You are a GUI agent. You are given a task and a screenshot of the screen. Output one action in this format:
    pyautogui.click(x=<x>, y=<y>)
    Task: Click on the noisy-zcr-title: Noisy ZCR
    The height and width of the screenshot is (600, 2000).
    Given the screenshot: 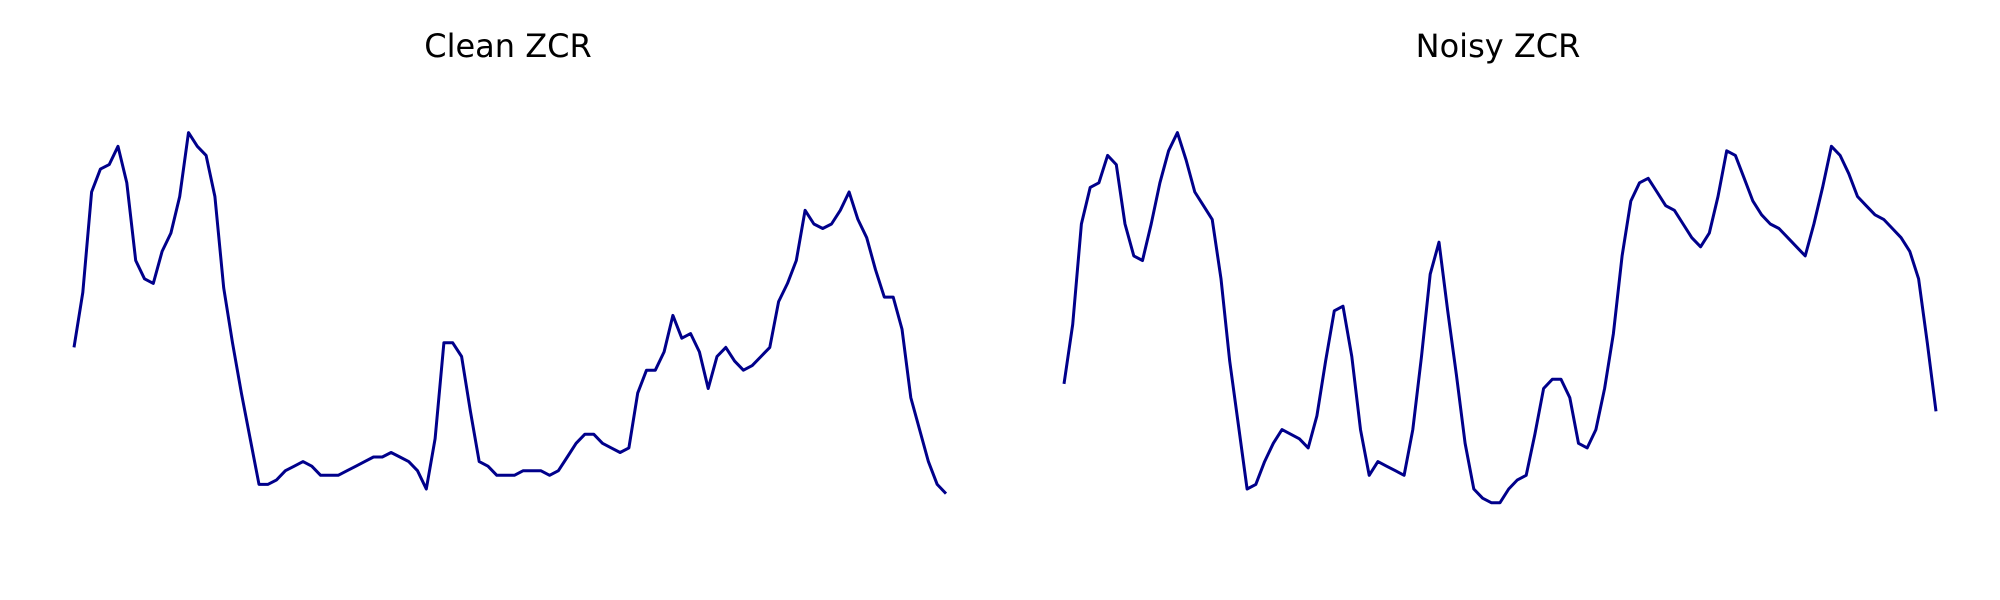 What is the action you would take?
    pyautogui.click(x=1498, y=46)
    